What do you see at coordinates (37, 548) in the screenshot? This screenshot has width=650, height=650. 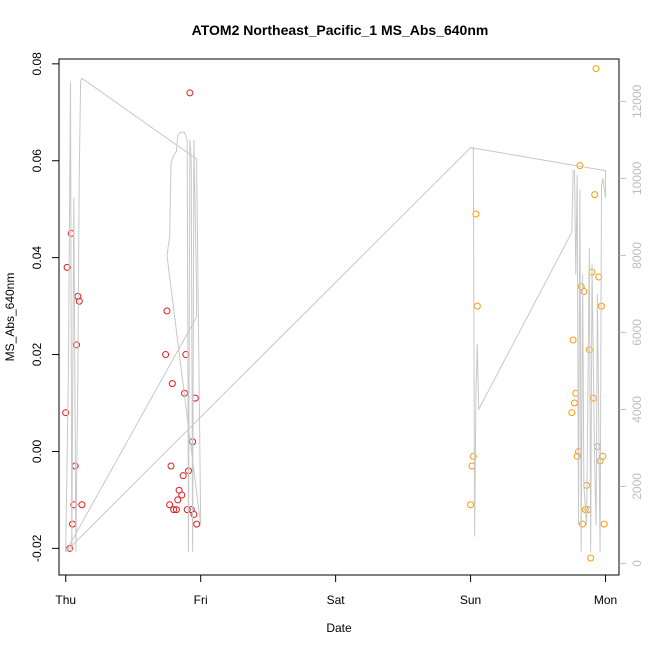 I see `y-tick-label: -0.02` at bounding box center [37, 548].